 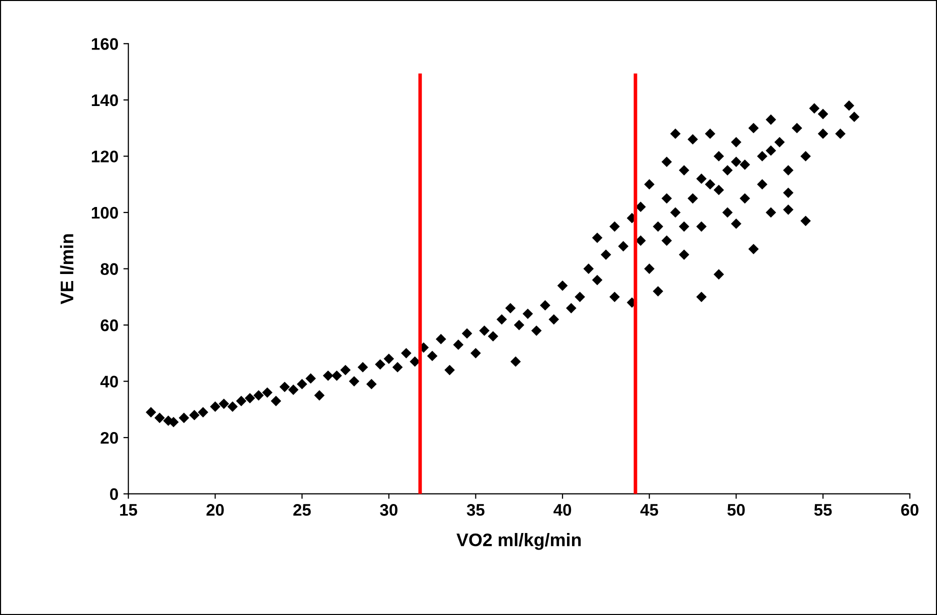 I want to click on x-tick-label: 30, so click(x=389, y=510).